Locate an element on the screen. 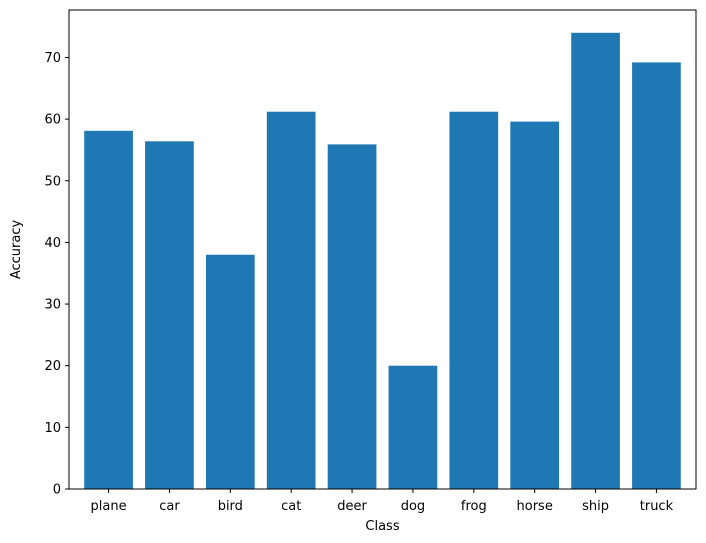 The height and width of the screenshot is (543, 706). bar-truck is located at coordinates (656, 276).